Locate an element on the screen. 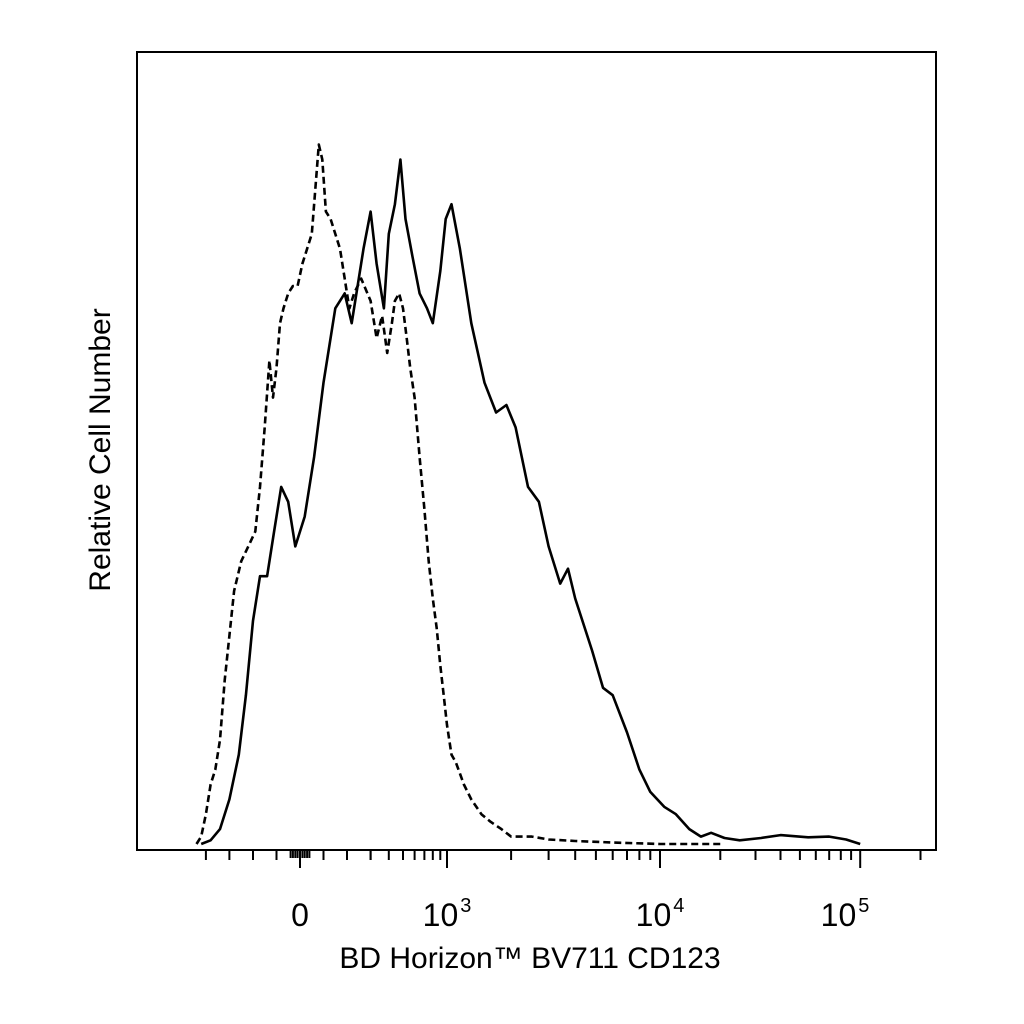 This screenshot has width=1024, height=1024. x-tick-label-0: 0 is located at coordinates (300, 915).